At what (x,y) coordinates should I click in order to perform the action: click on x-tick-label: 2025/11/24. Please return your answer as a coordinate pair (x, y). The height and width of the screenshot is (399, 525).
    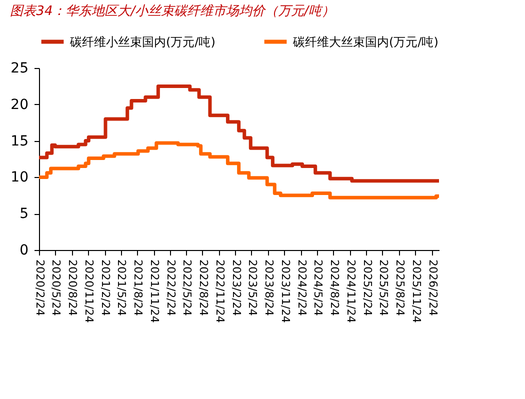
    Looking at the image, I should click on (416, 291).